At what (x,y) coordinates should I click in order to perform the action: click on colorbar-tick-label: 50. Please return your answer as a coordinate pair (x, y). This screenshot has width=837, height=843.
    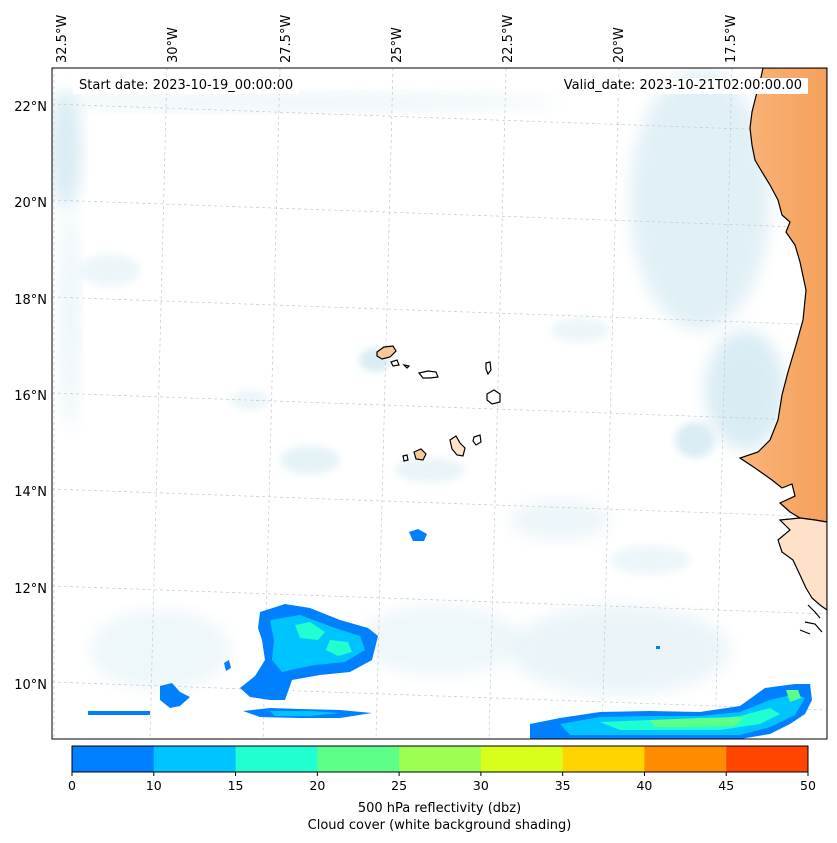
    Looking at the image, I should click on (808, 785).